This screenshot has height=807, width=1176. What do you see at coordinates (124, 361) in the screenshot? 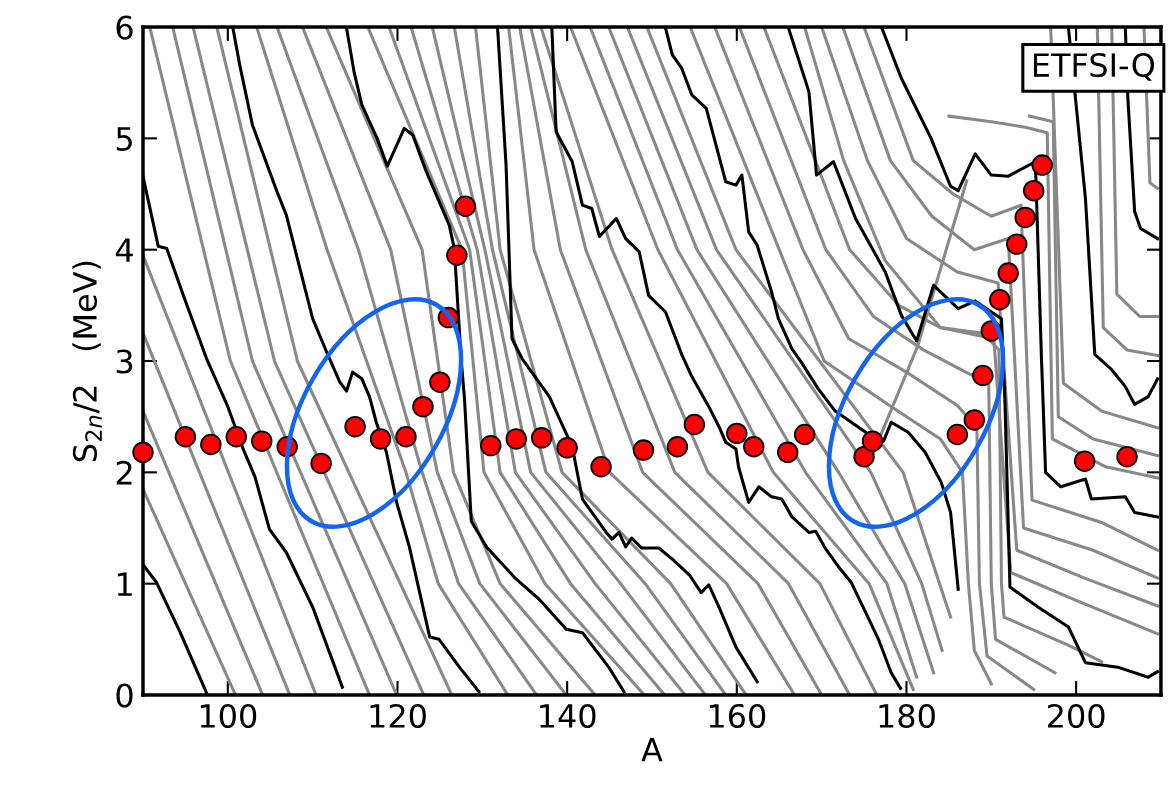
I see `y-tick-label: 3` at bounding box center [124, 361].